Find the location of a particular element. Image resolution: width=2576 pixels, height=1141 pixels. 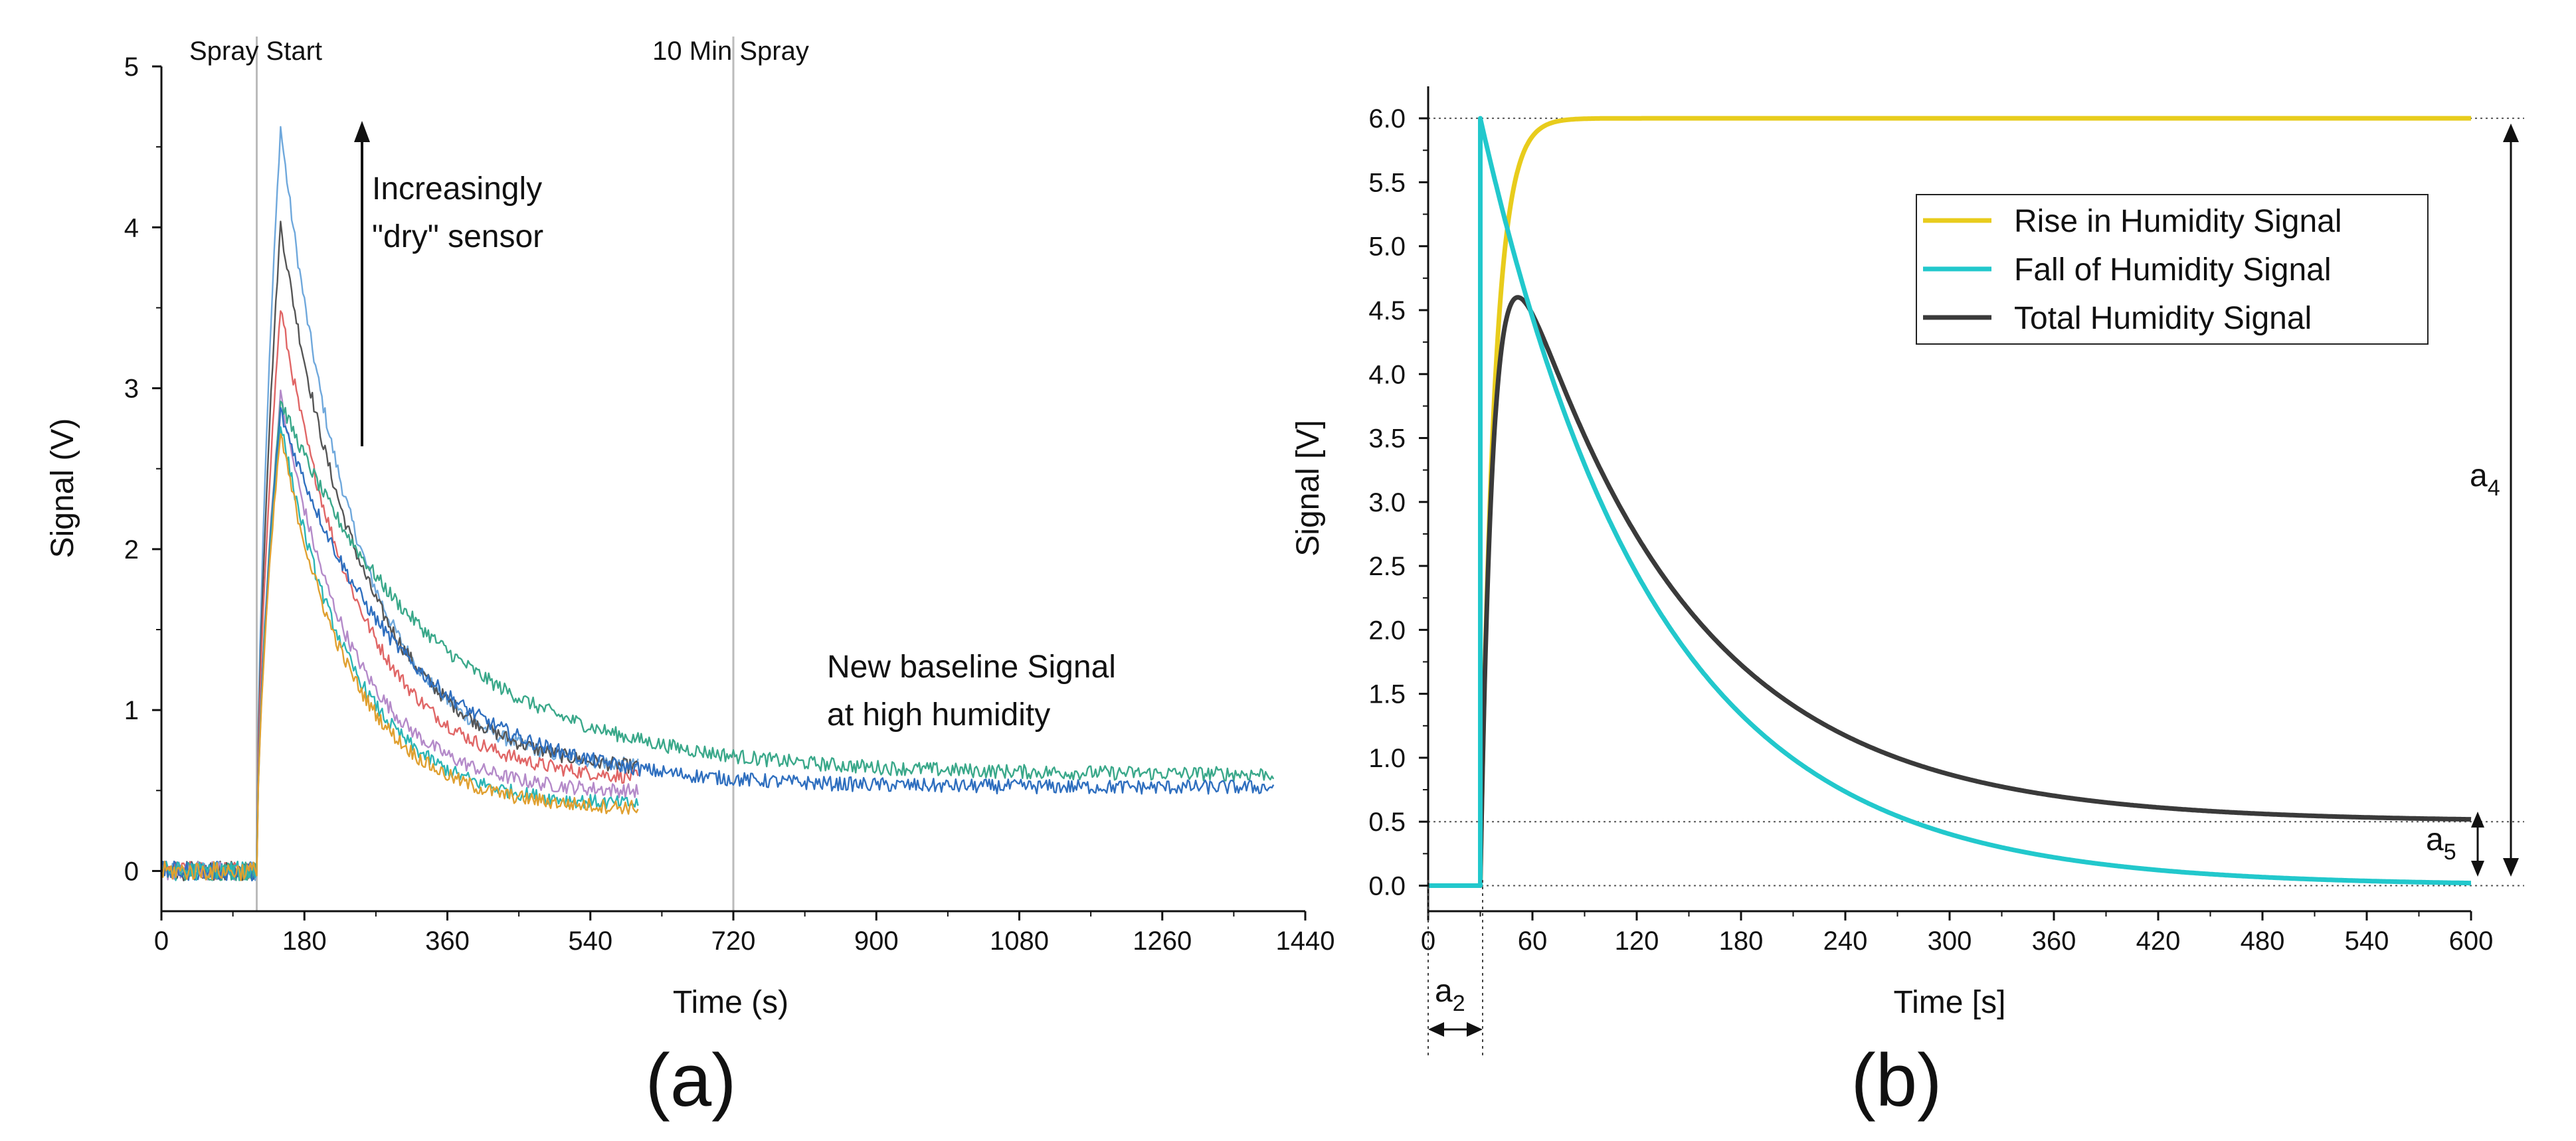

legend-label-rise: Rise in Humidity Signal is located at coordinates (2178, 221).